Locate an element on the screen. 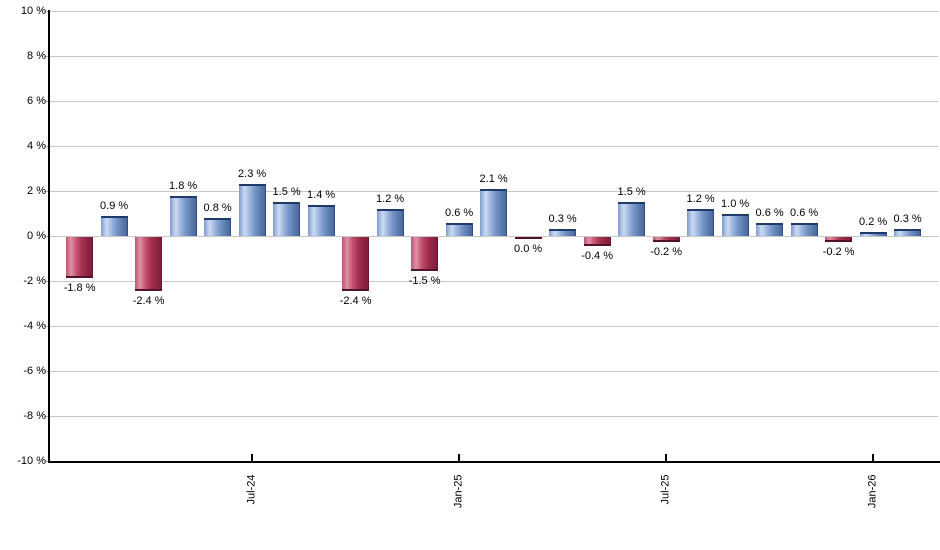 Image resolution: width=940 pixels, height=550 pixels. bar-value-label: -1.8 % is located at coordinates (79, 287).